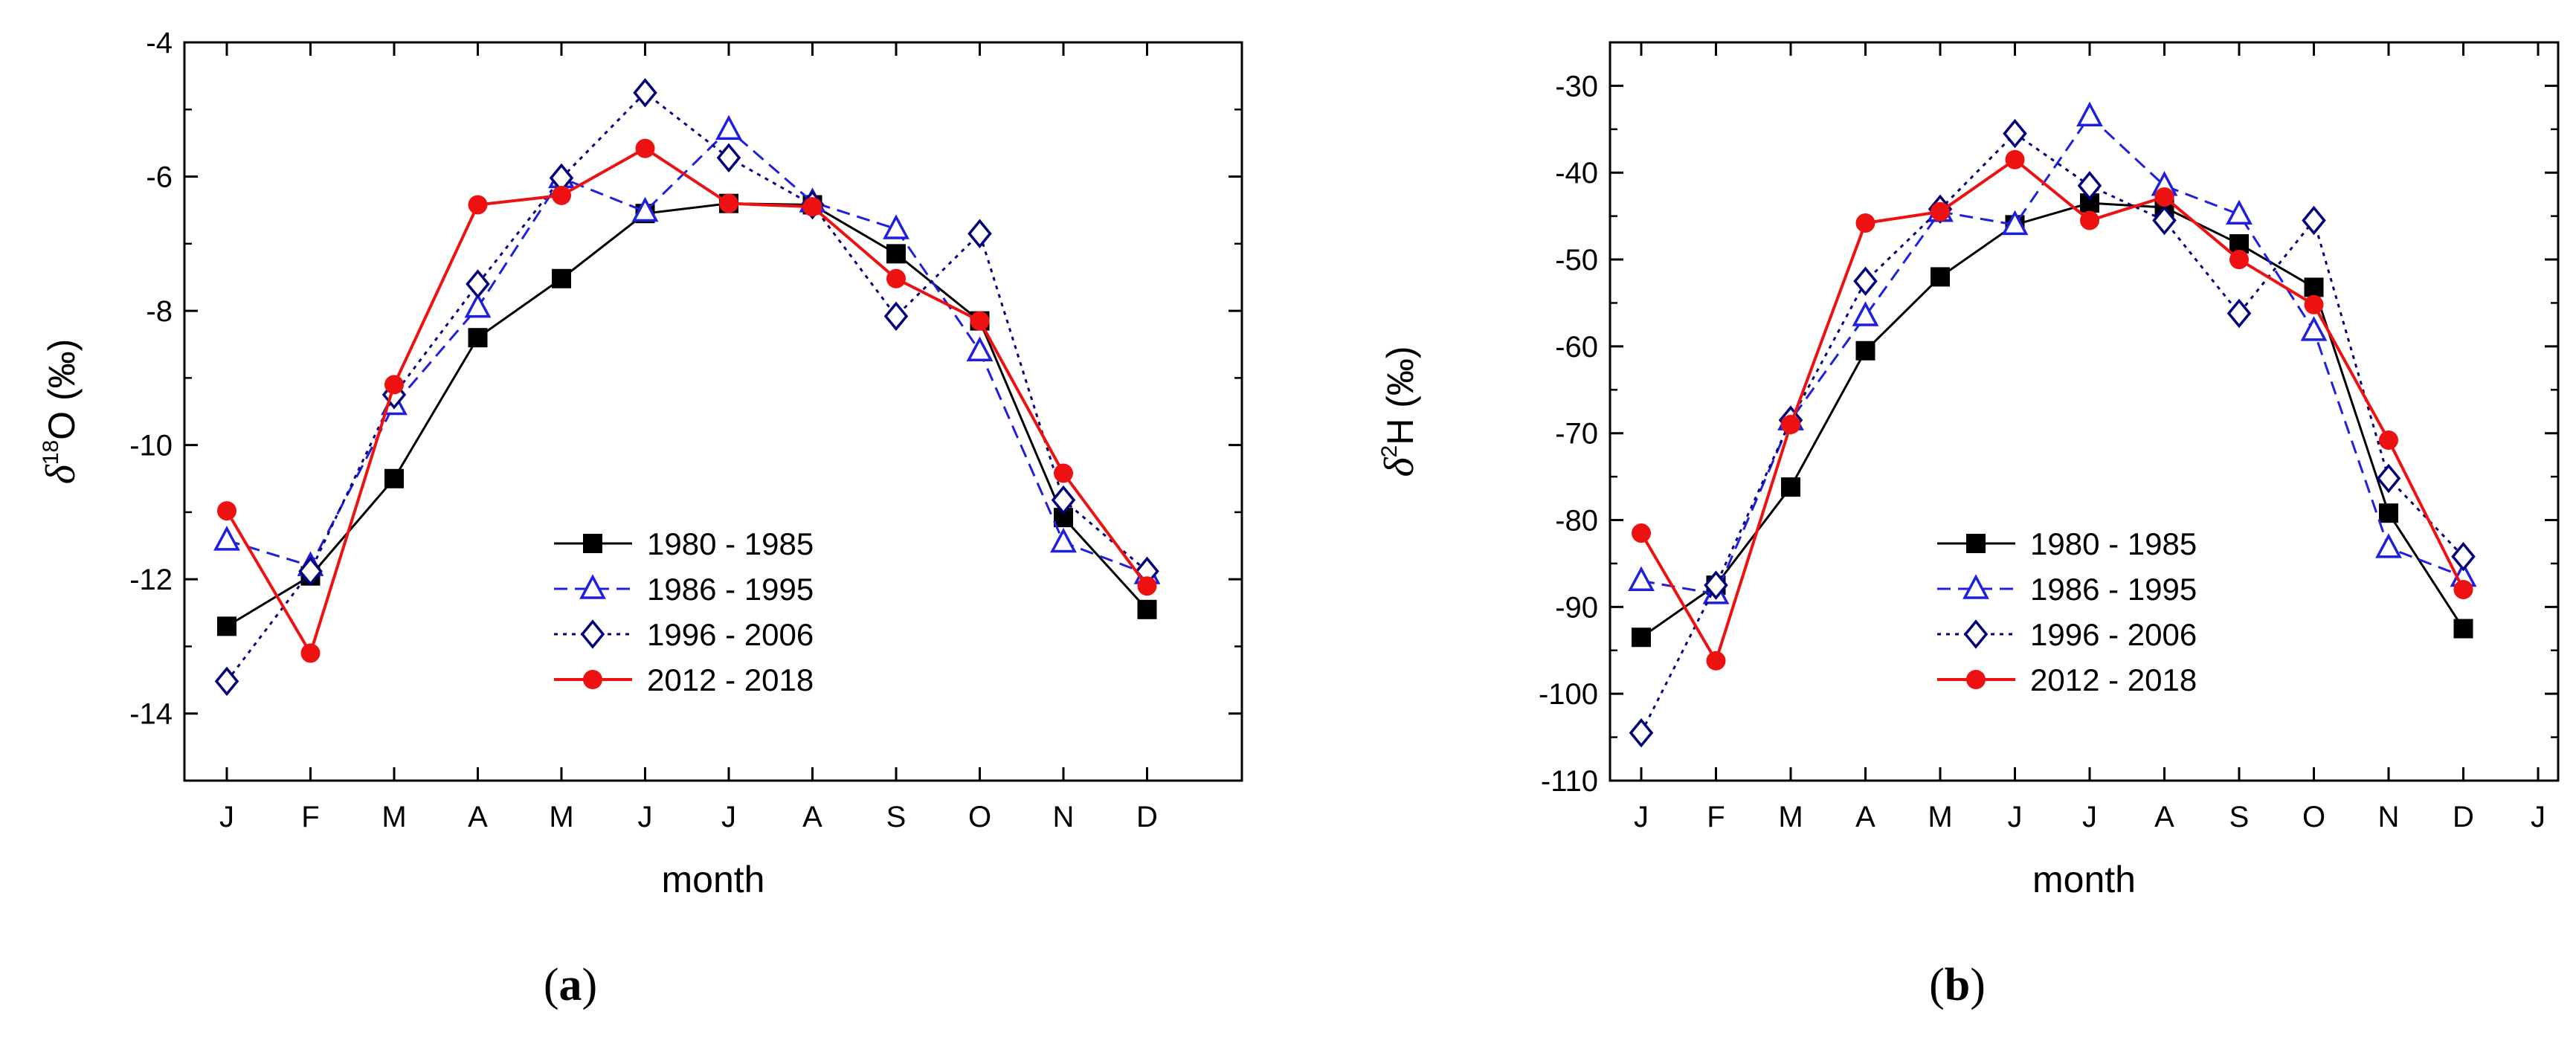  What do you see at coordinates (151, 446) in the screenshot?
I see `y-tick-label: -10` at bounding box center [151, 446].